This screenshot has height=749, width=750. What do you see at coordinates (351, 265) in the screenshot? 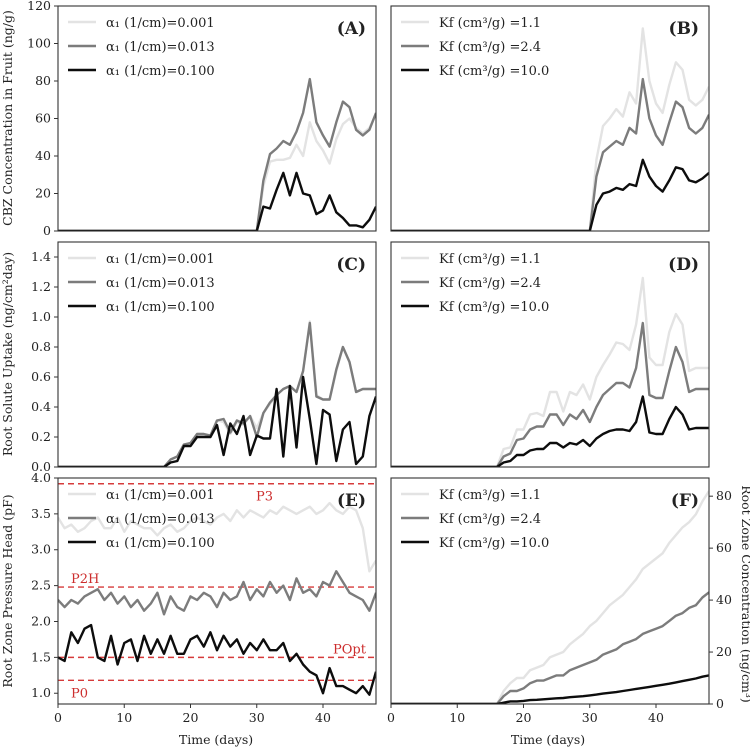
I see `panel-label: (C)` at bounding box center [351, 265].